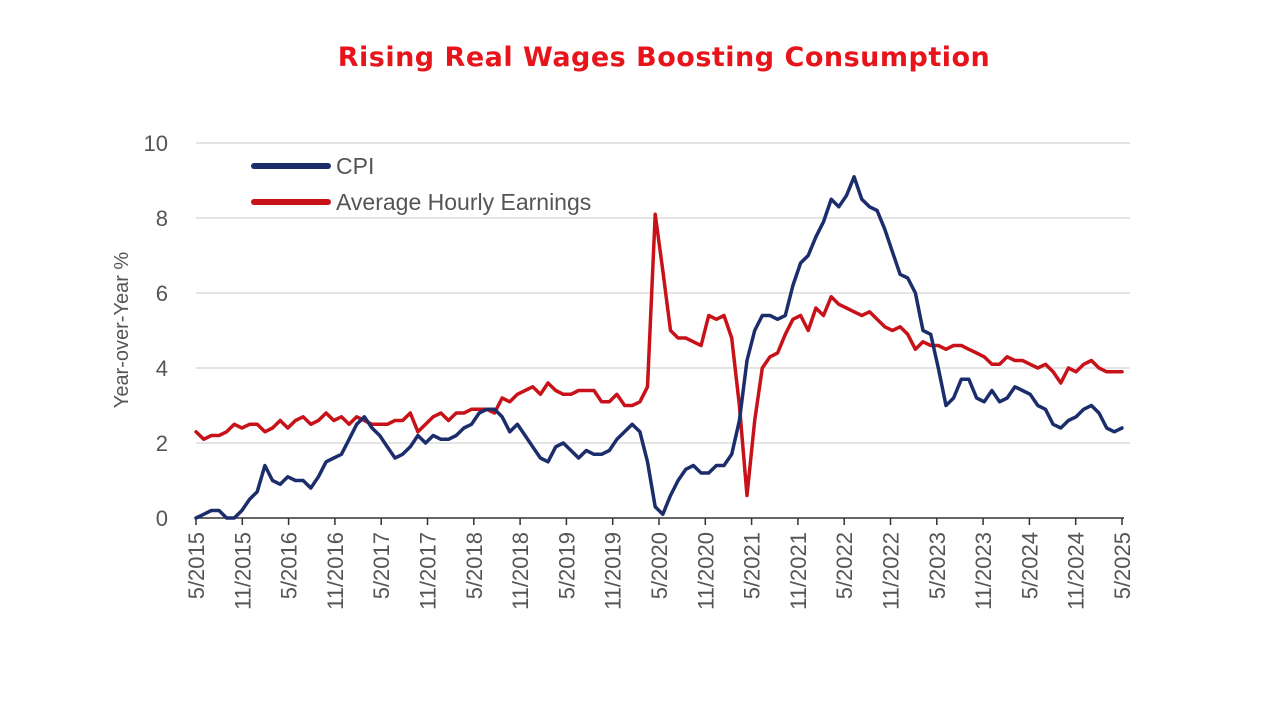 The image size is (1280, 720). What do you see at coordinates (566, 565) in the screenshot?
I see `x-tick-label: 5/2019` at bounding box center [566, 565].